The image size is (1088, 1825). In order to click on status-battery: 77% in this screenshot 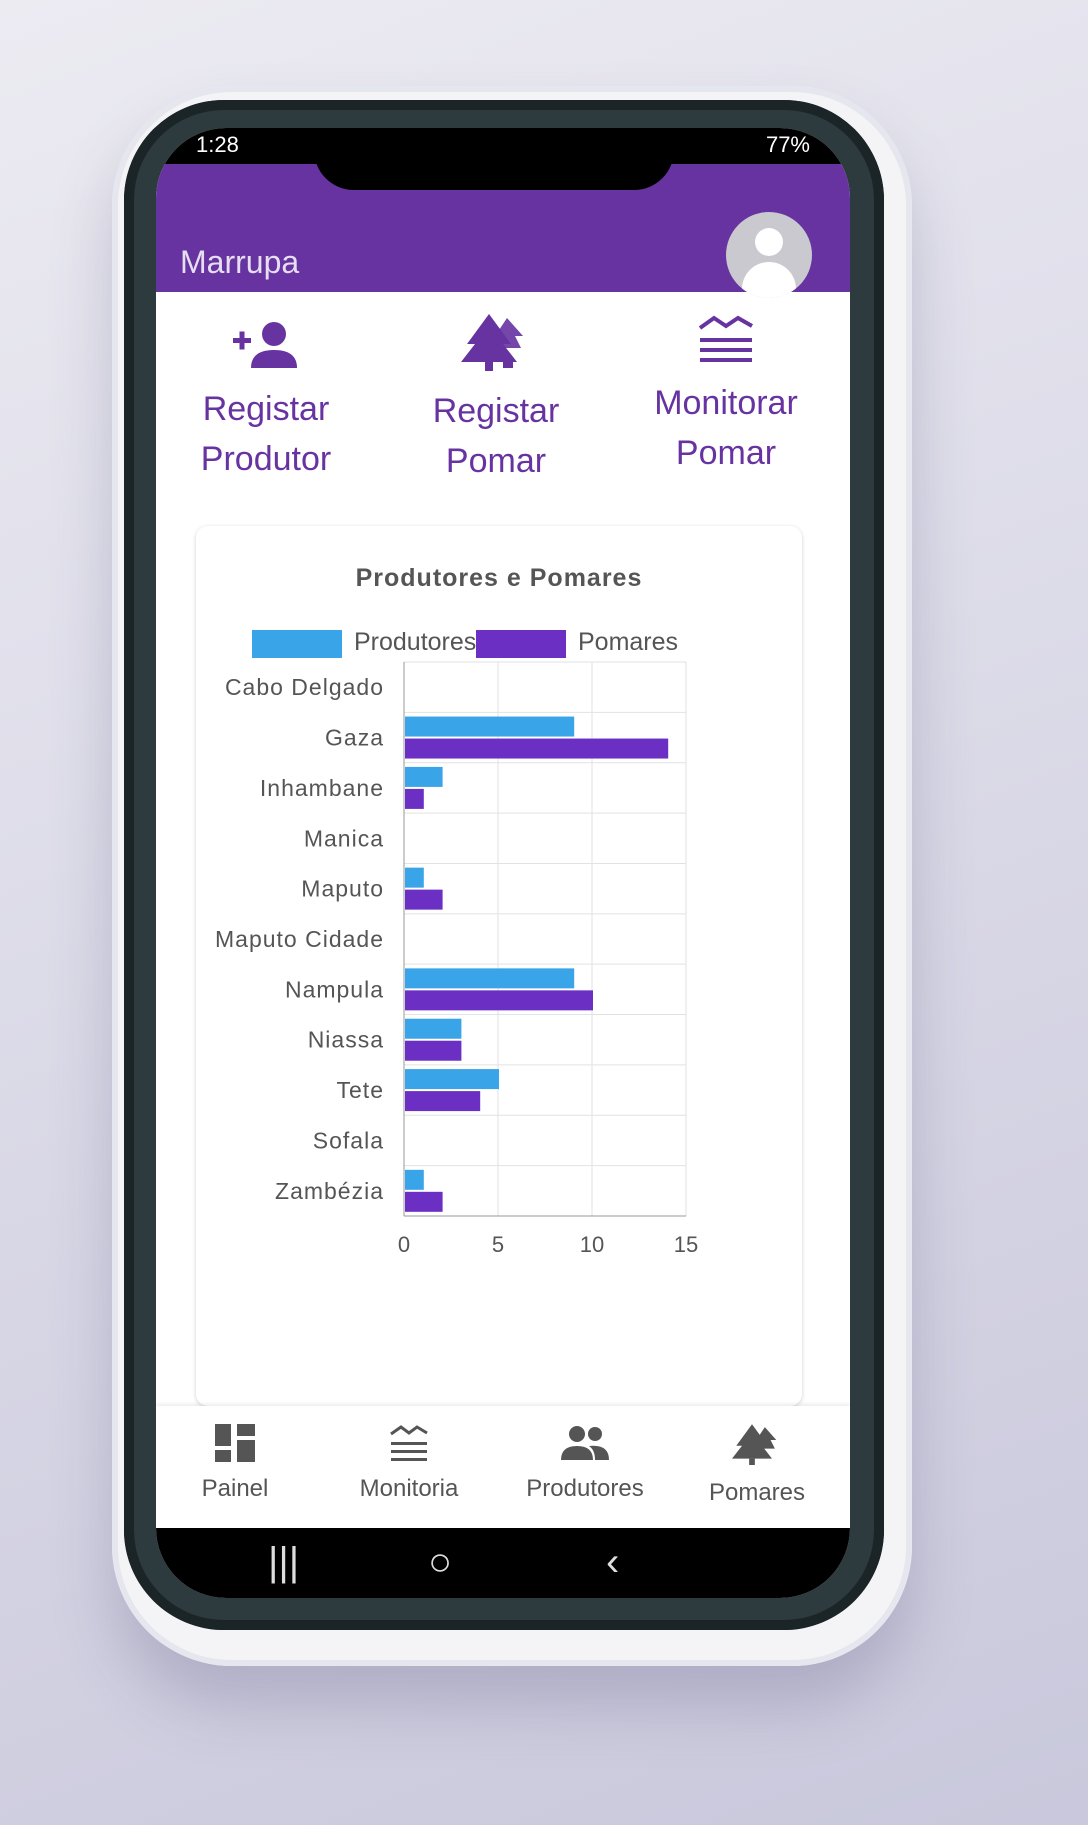, I will do `click(787, 144)`.